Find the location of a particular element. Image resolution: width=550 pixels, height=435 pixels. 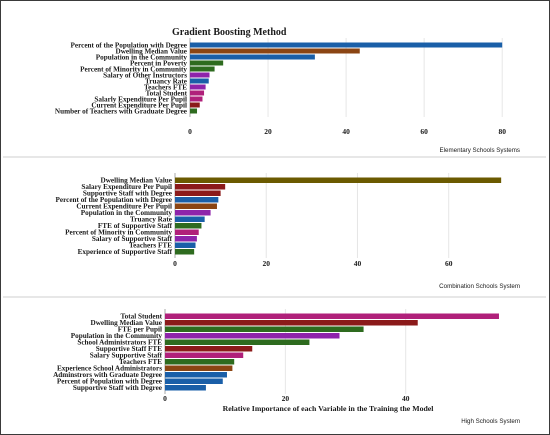

category-label: Salary Supportive Staff is located at coordinates (126, 356).